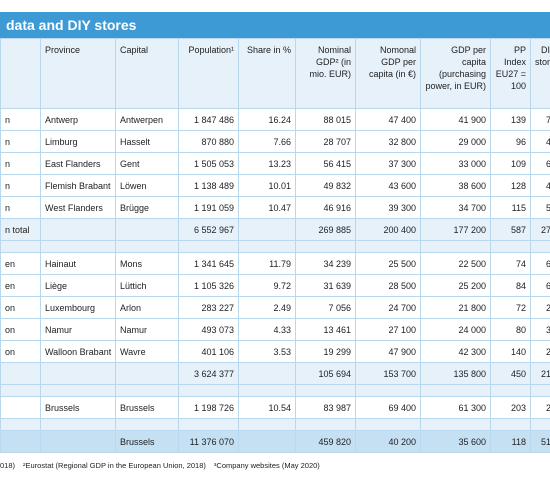 The height and width of the screenshot is (480, 550). What do you see at coordinates (455, 163) in the screenshot?
I see `cell: 33 000` at bounding box center [455, 163].